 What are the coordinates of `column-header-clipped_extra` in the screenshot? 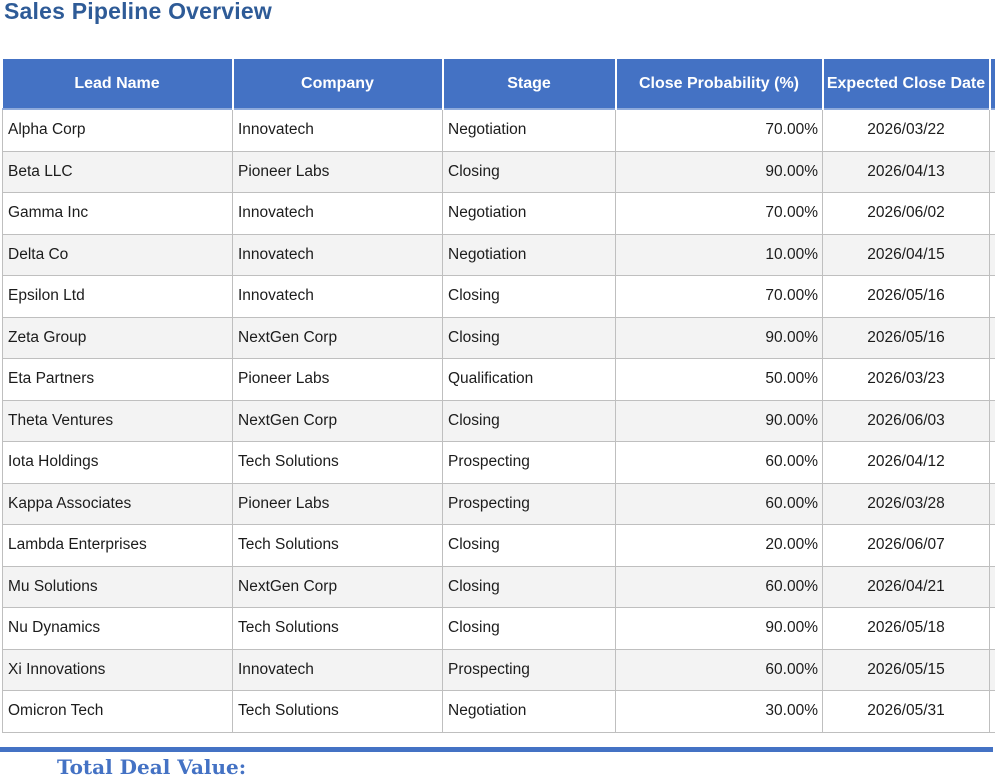 It's located at (992, 84).